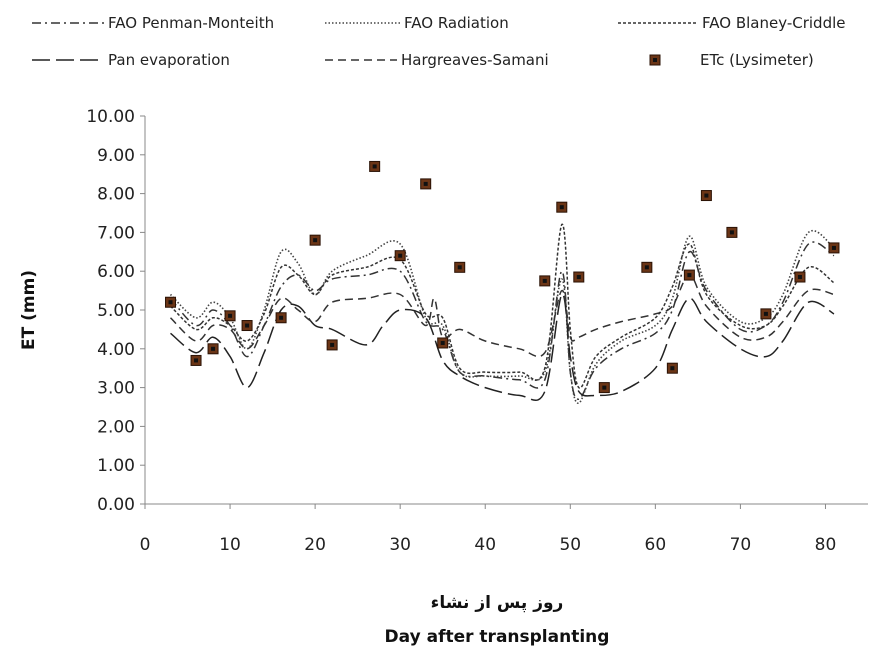  What do you see at coordinates (456, 23) in the screenshot?
I see `legend-label: FAO Radiation` at bounding box center [456, 23].